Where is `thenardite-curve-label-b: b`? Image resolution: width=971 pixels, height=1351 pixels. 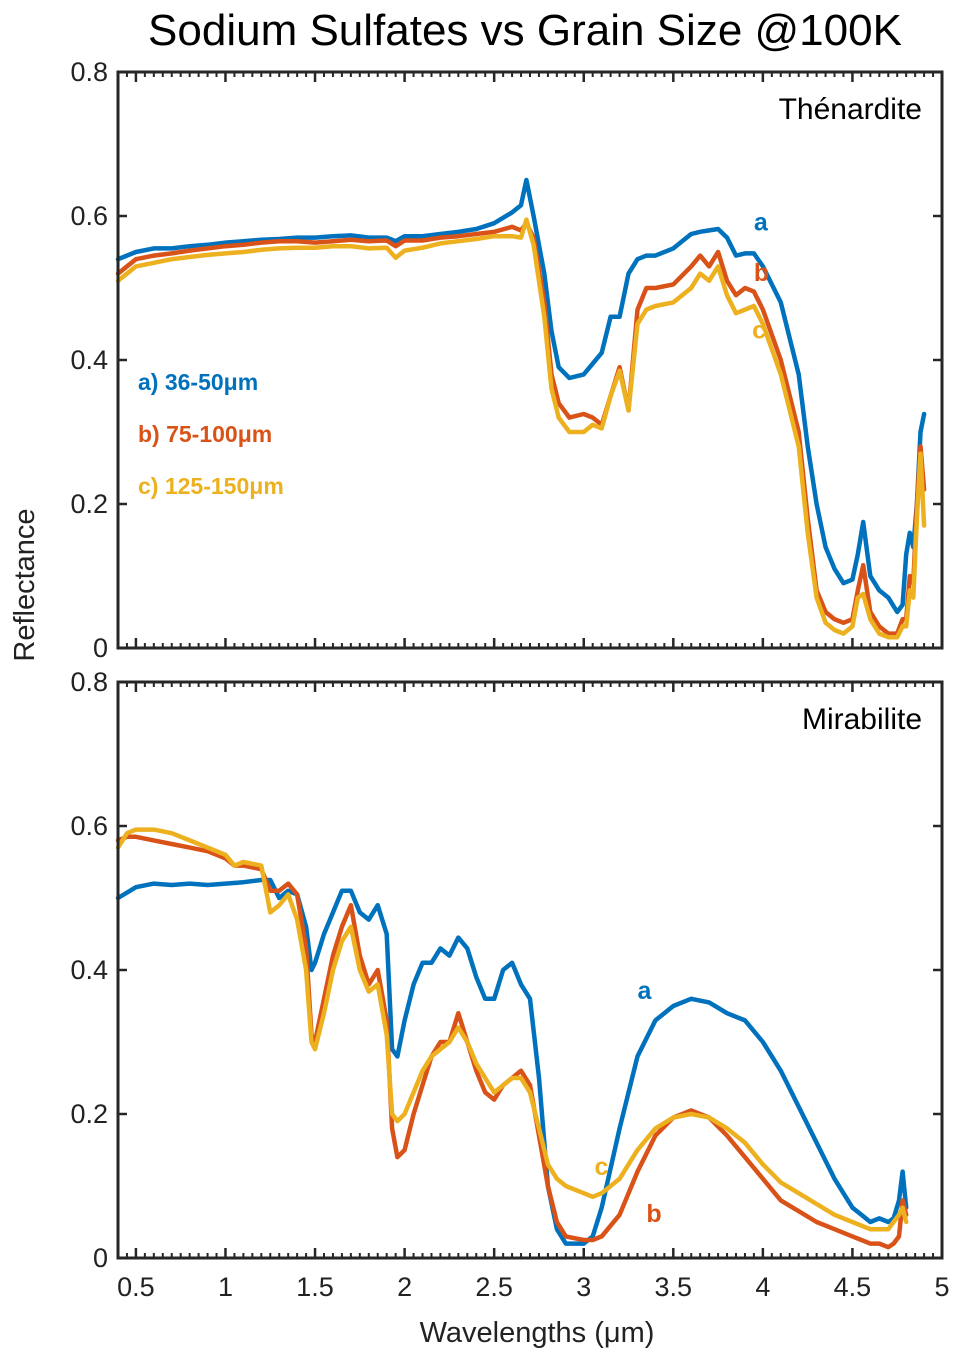
thenardite-curve-label-b: b is located at coordinates (761, 273).